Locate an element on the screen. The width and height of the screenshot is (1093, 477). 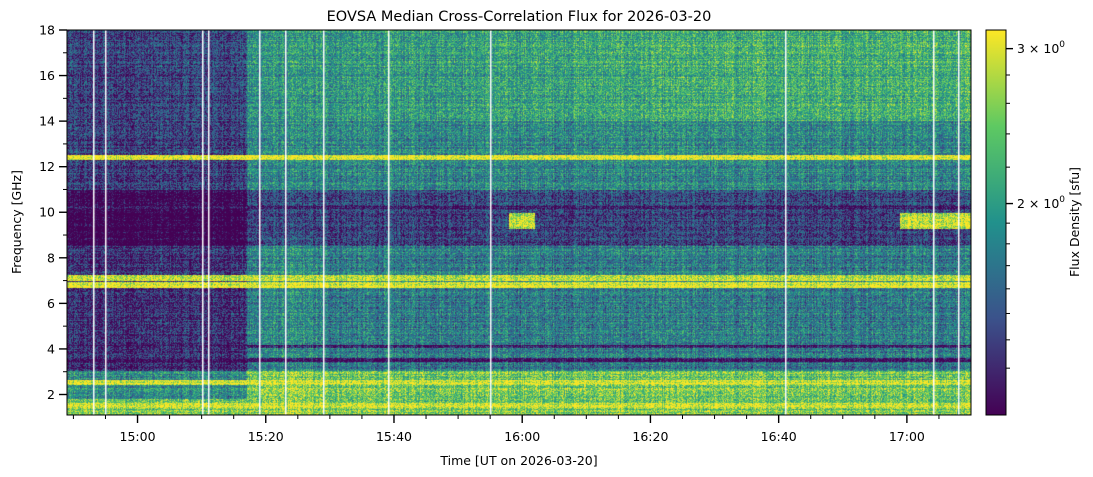
y-axis-title: Frequency [GHz] is located at coordinates (16, 222).